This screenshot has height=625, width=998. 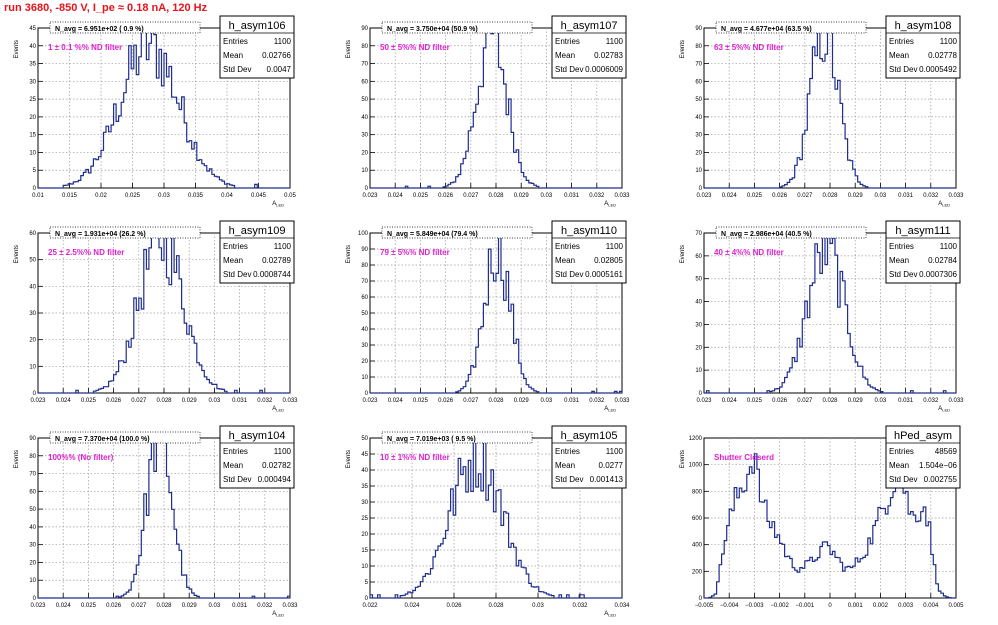 I want to click on x-tick-label: 0.005, so click(x=956, y=606).